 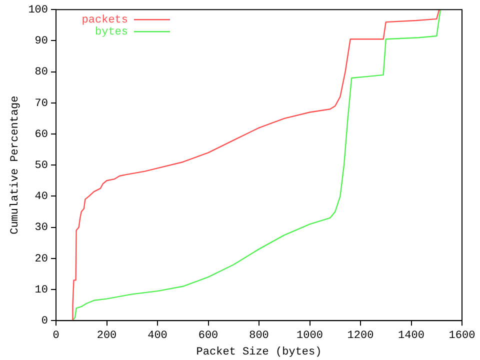 I want to click on y-tick-label: 20, so click(x=41, y=259).